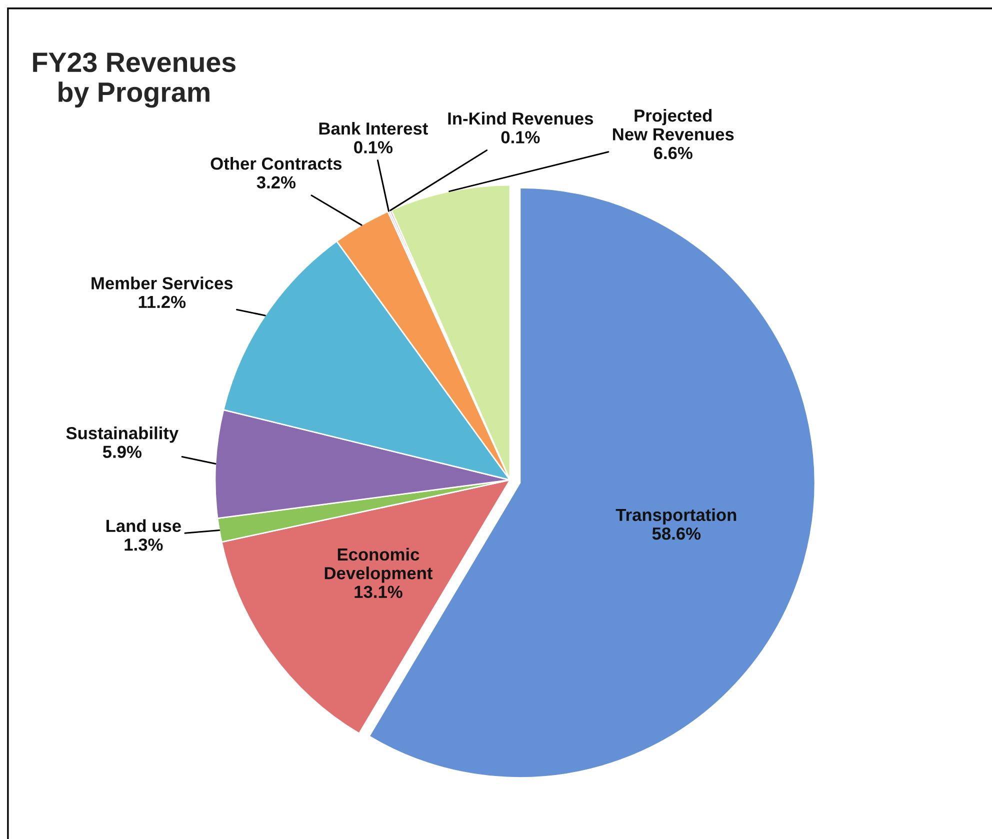 This screenshot has width=992, height=839. What do you see at coordinates (143, 525) in the screenshot?
I see `slice-label: Land use` at bounding box center [143, 525].